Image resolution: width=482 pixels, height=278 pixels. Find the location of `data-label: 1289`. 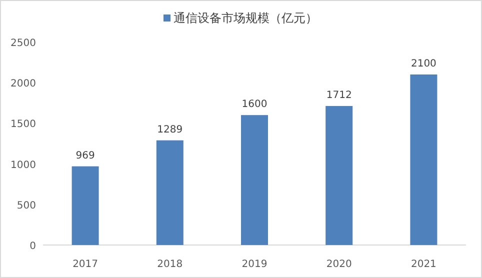

data-label: 1289 is located at coordinates (170, 130).